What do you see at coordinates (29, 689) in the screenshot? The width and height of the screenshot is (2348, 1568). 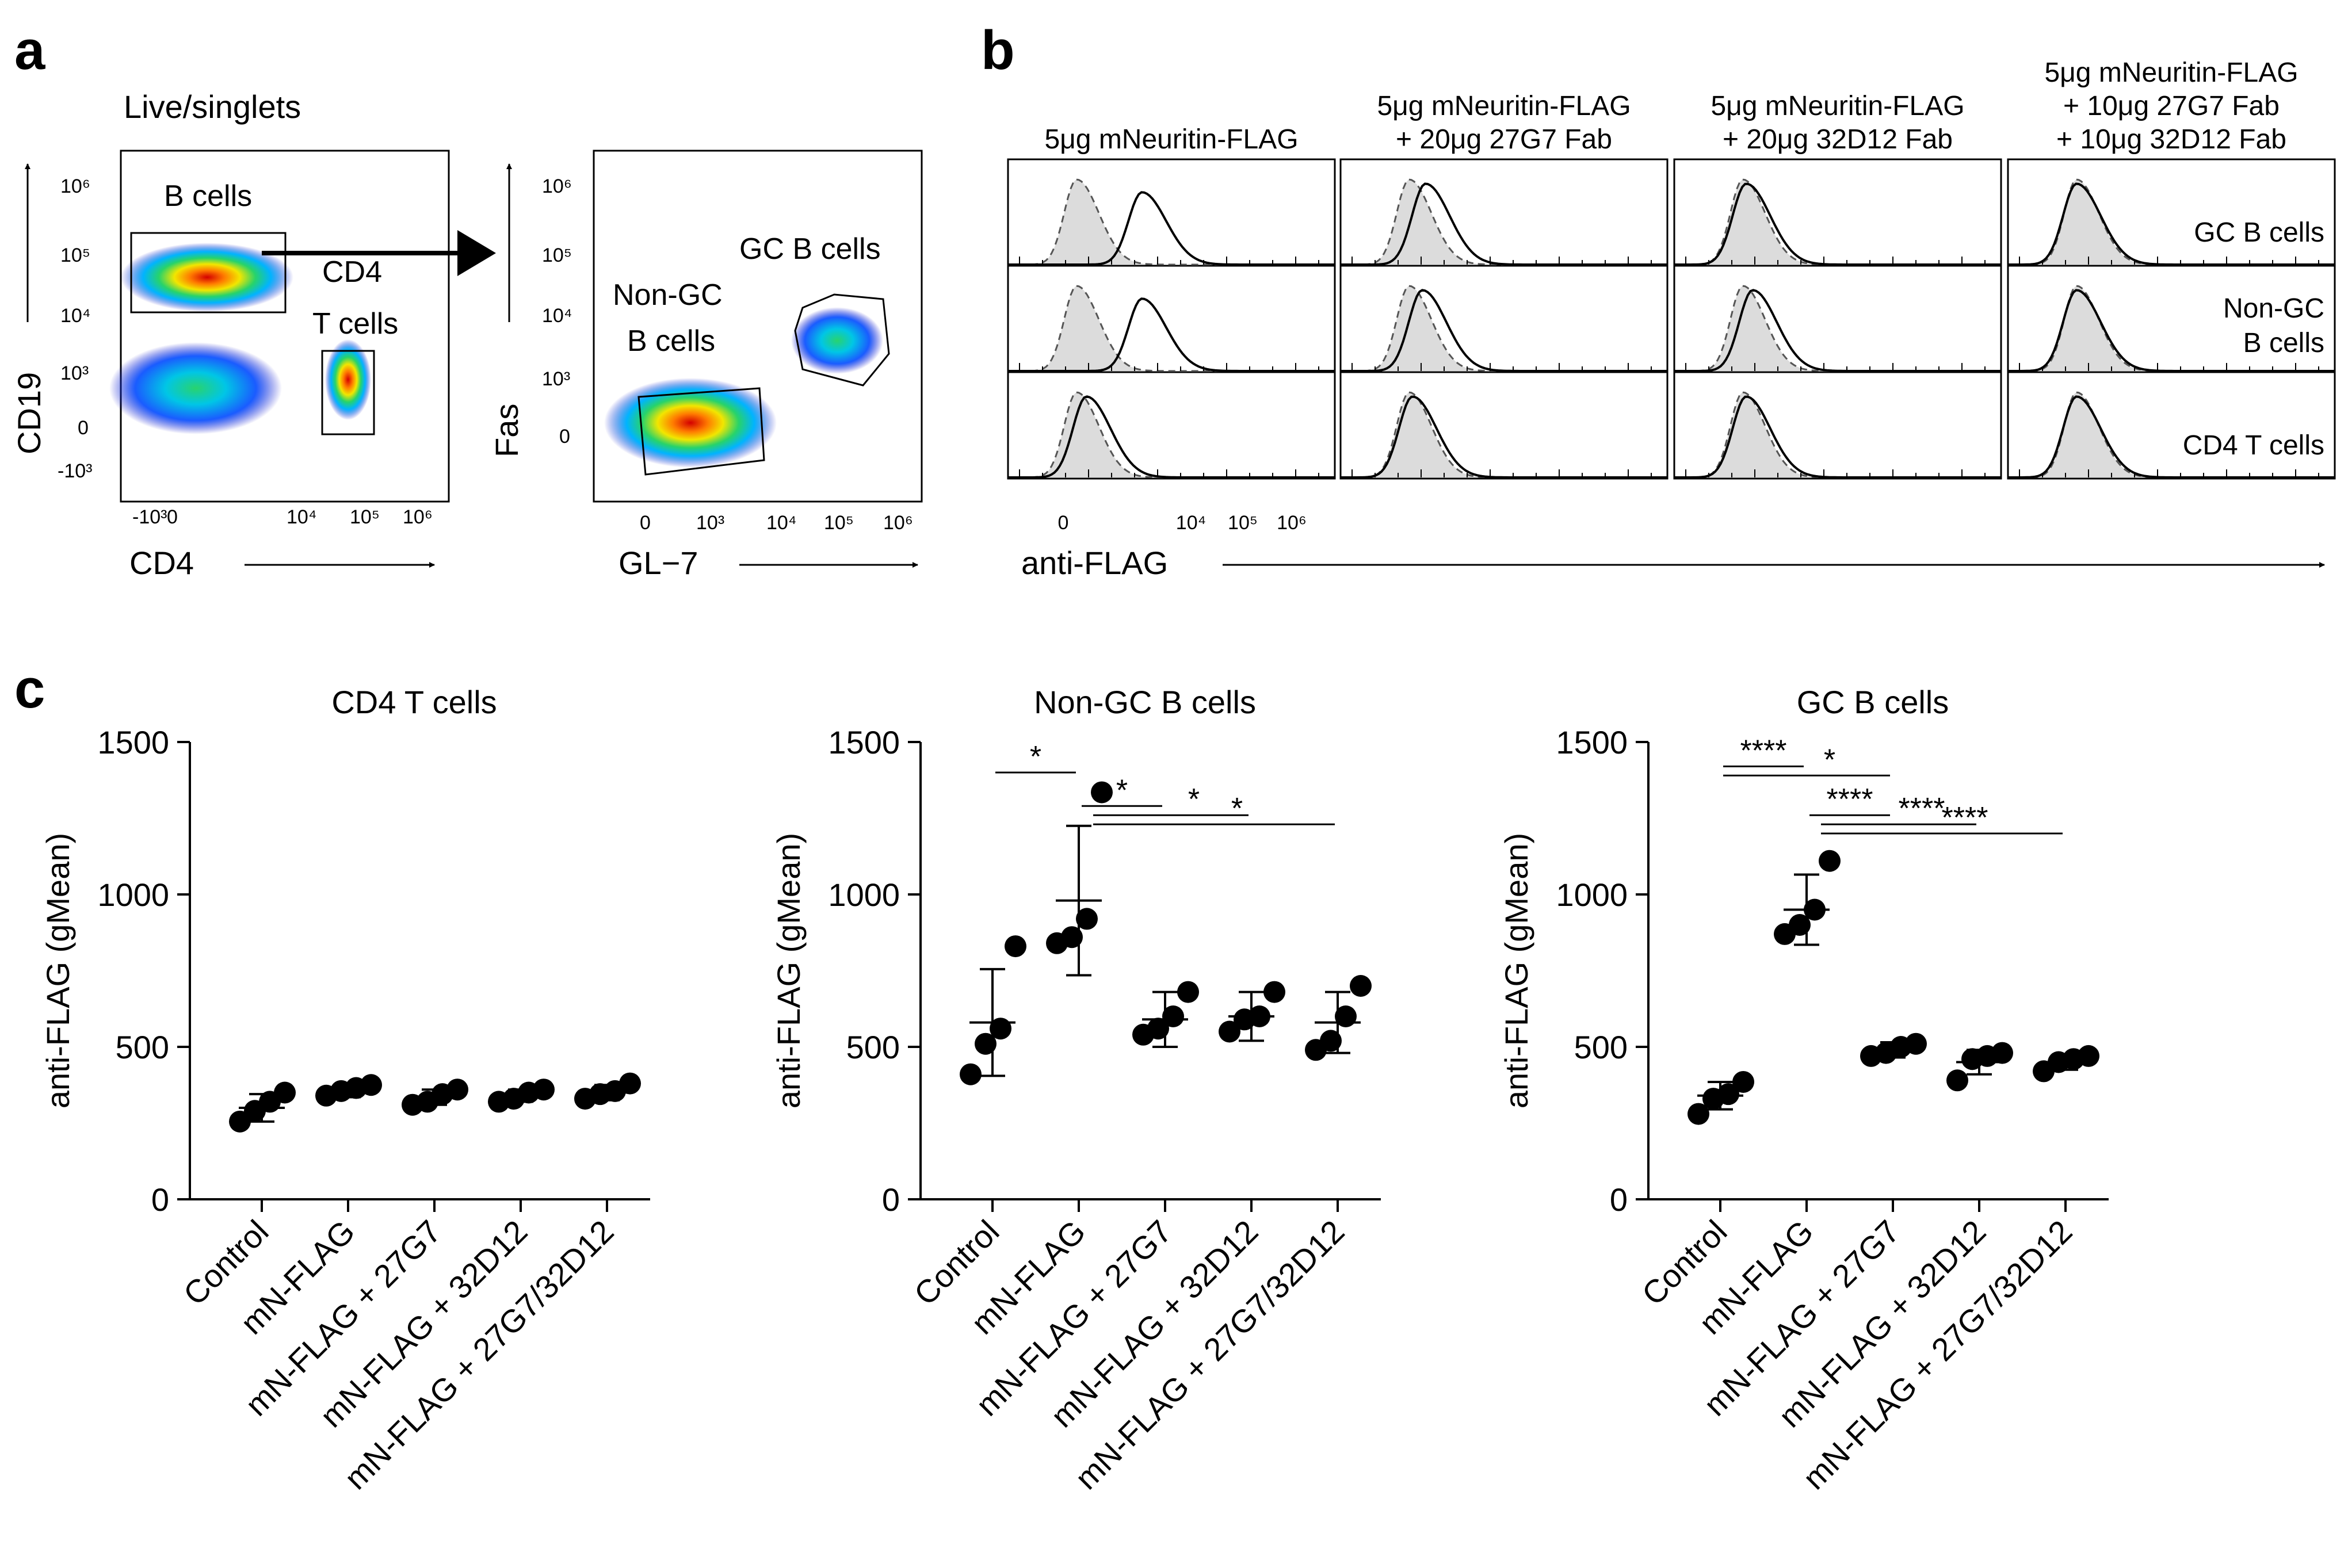 I see `panel-label-c: c` at bounding box center [29, 689].